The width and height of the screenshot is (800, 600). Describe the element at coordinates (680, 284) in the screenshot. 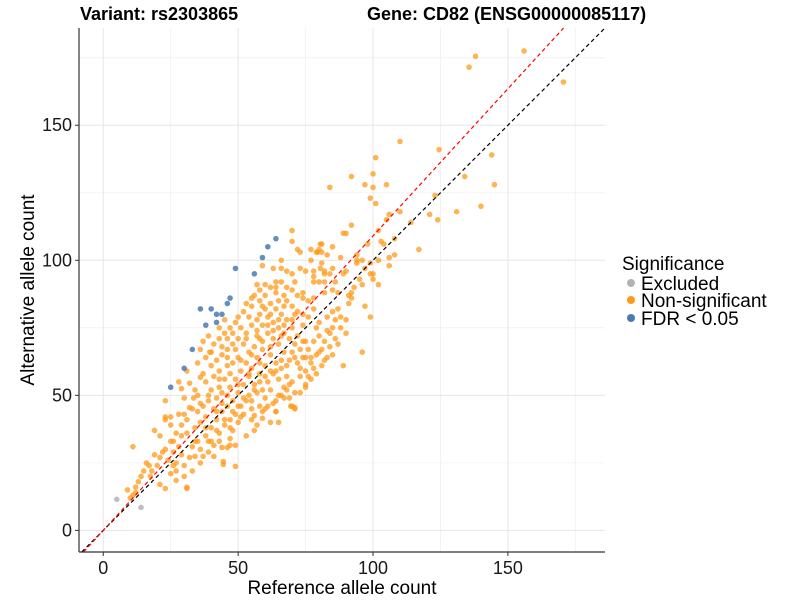

I see `legend-label-excluded: Excluded` at that location.